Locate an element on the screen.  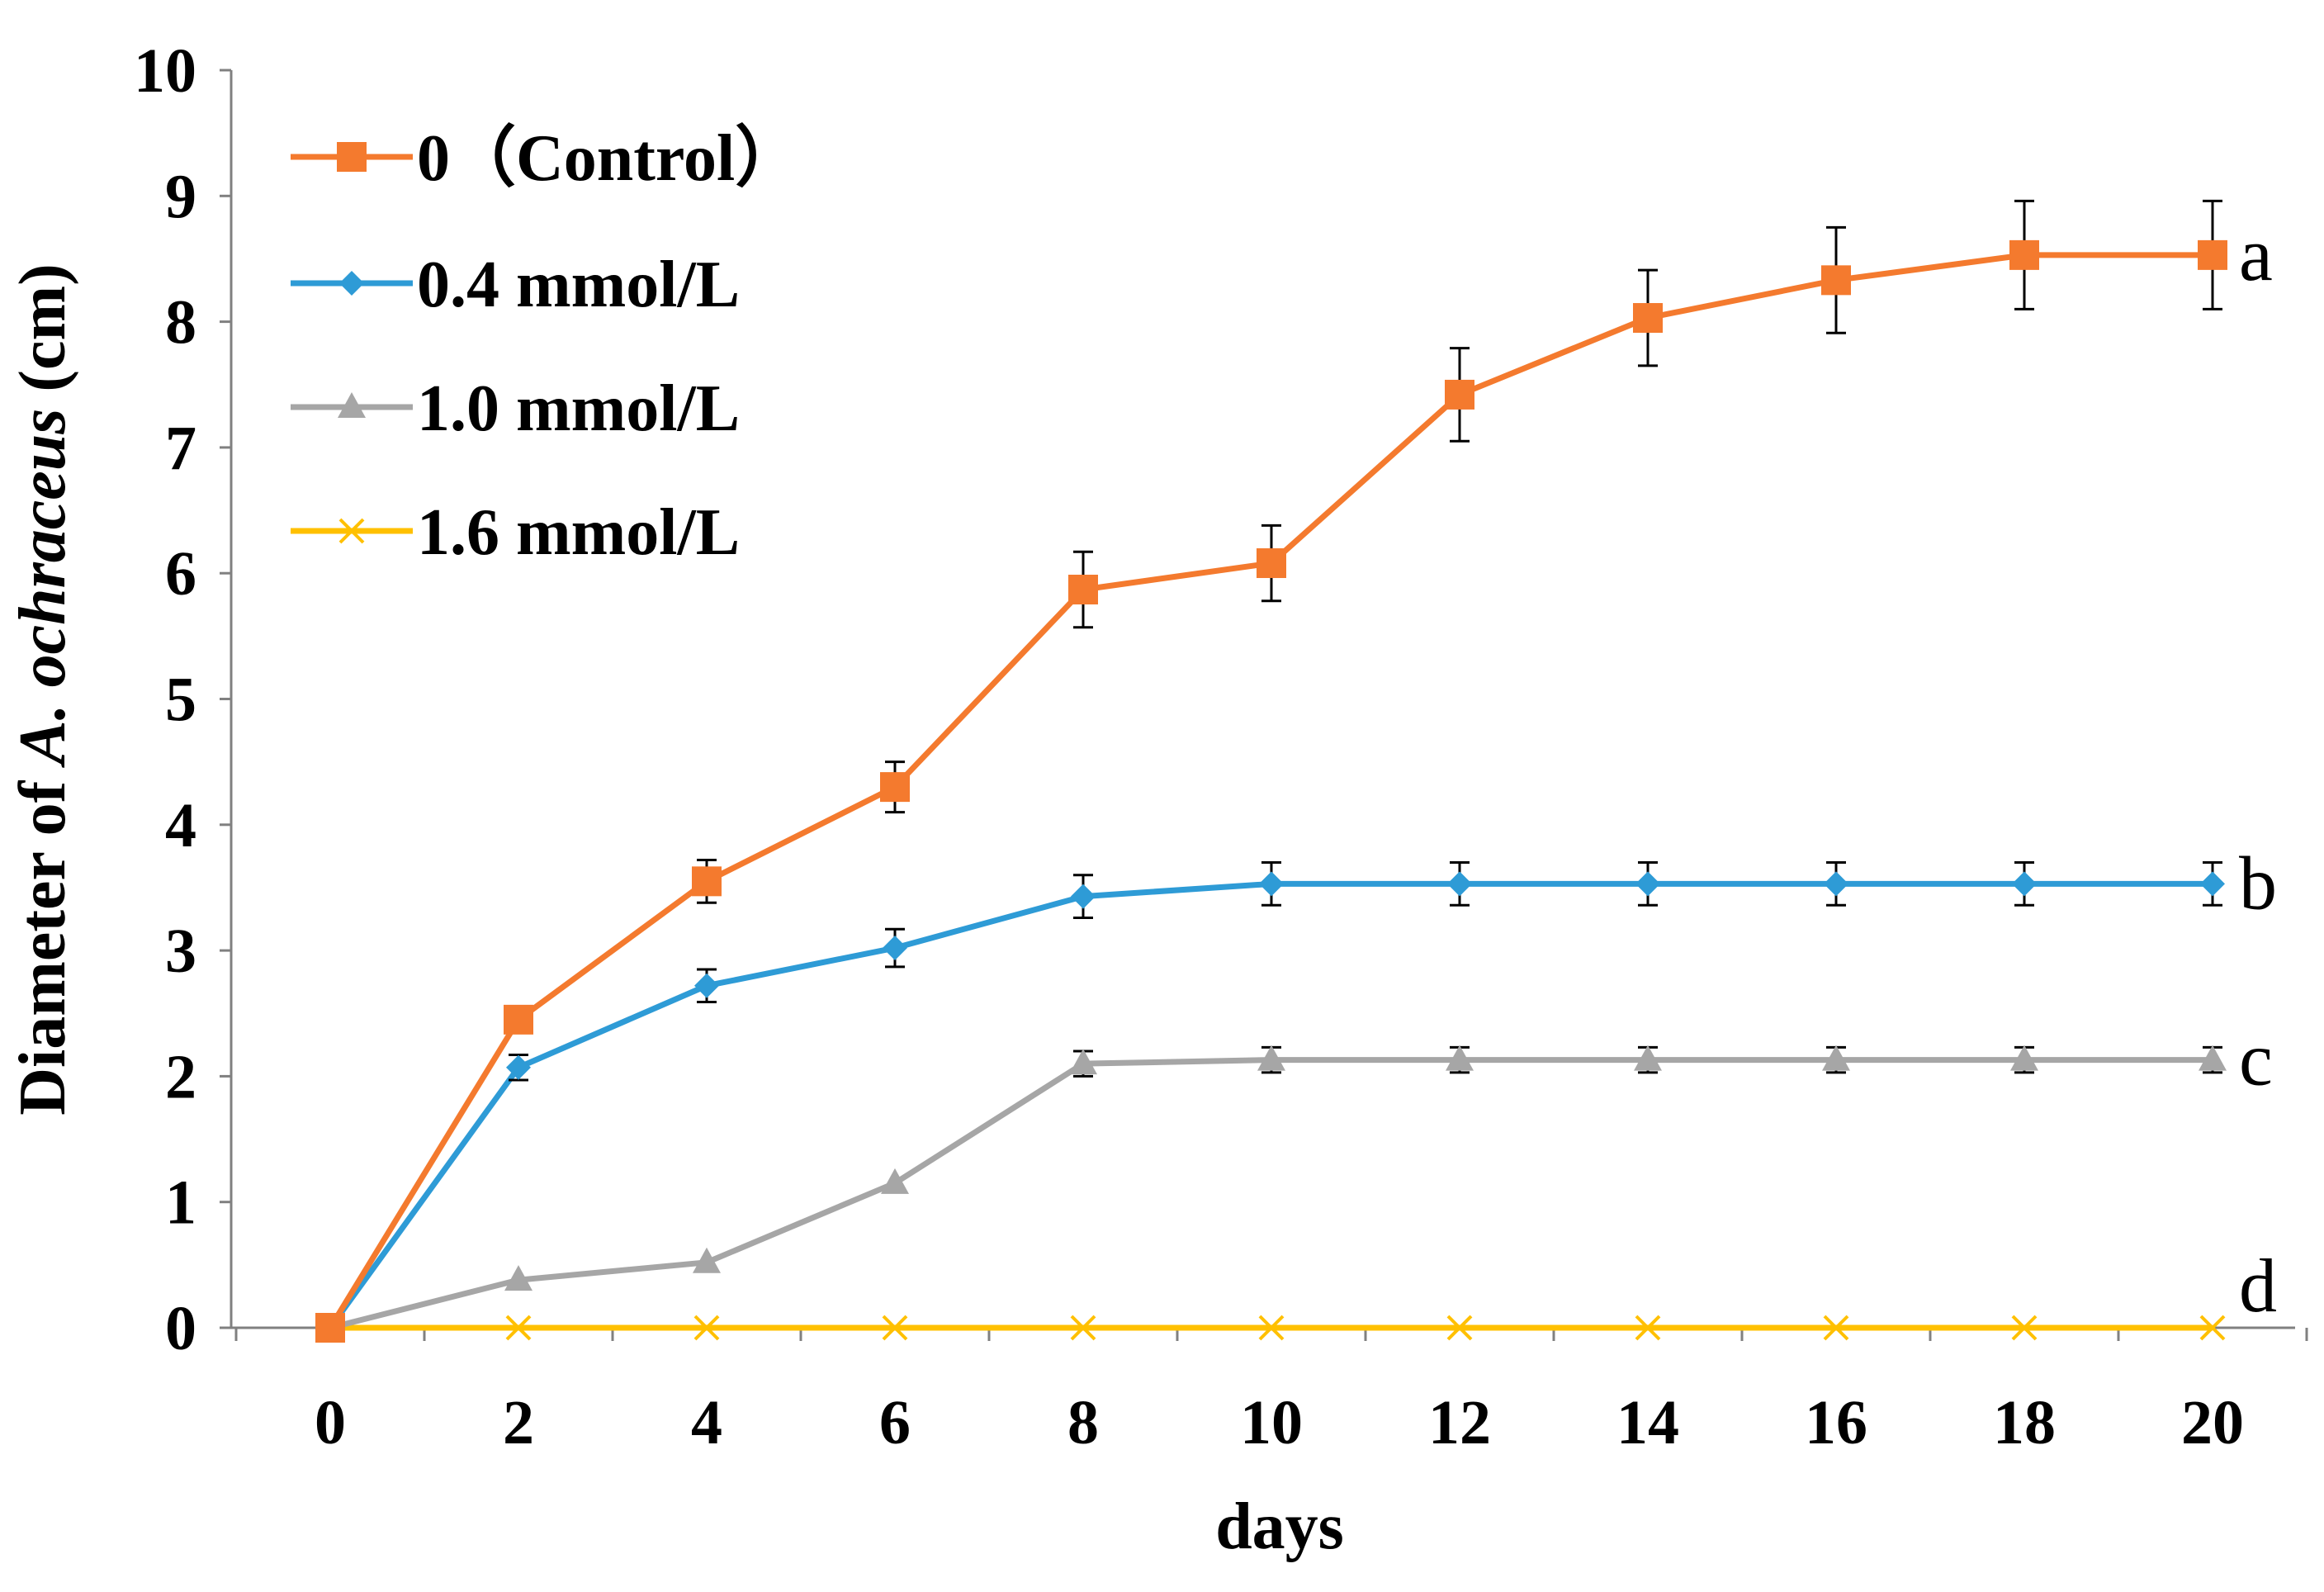
y-tick-label: 5 is located at coordinates (181, 700).